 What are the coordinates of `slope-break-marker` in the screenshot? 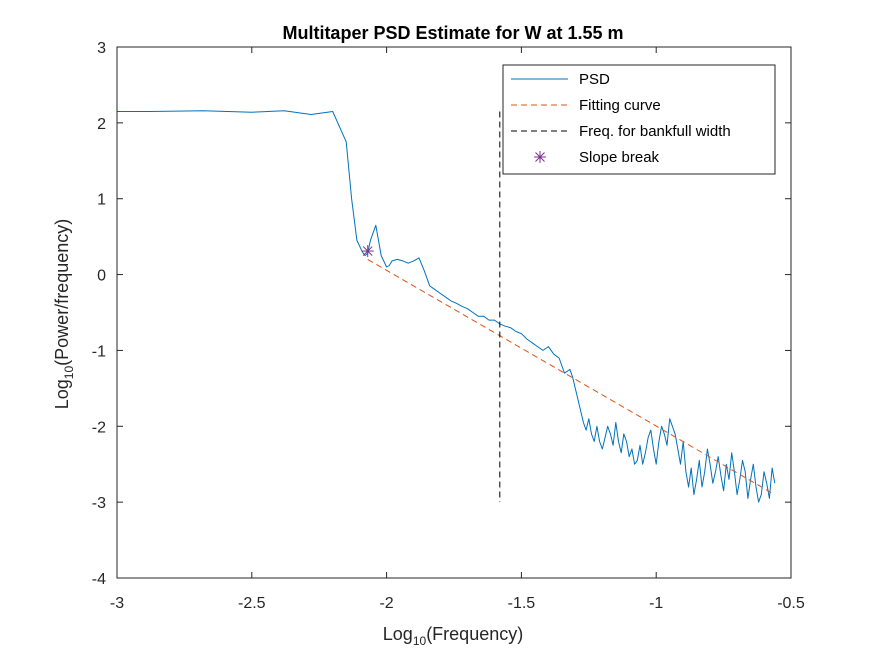 It's located at (367, 251).